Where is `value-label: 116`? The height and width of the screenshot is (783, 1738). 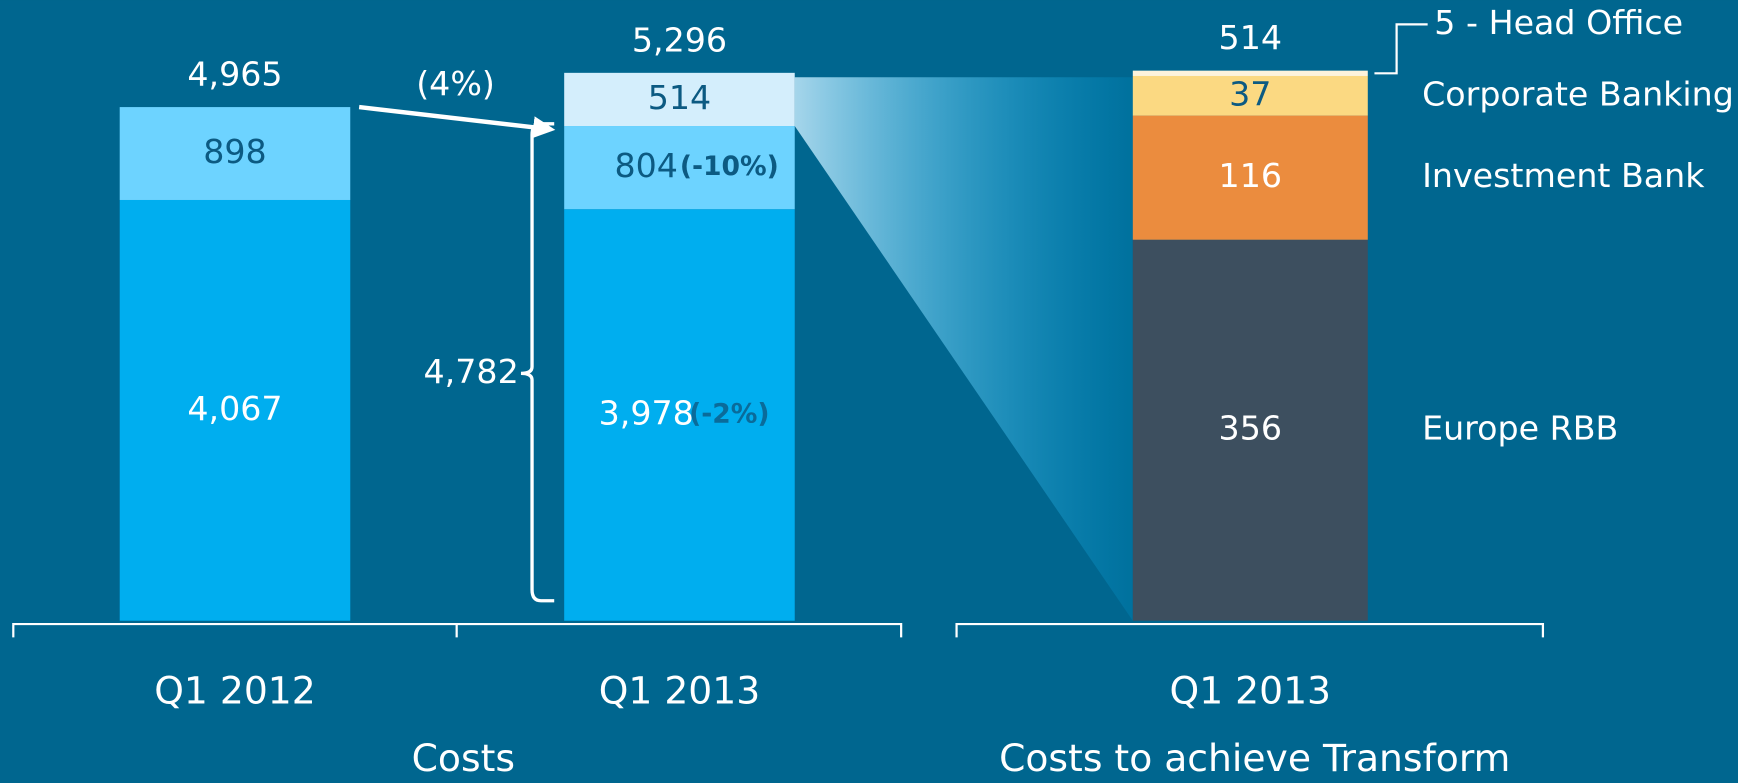
value-label: 116 is located at coordinates (1250, 175).